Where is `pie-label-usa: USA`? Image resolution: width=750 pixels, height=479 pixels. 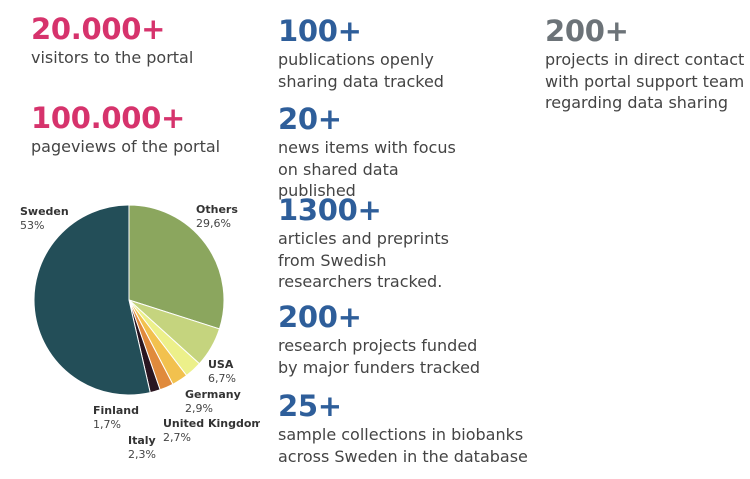 pie-label-usa: USA is located at coordinates (221, 364).